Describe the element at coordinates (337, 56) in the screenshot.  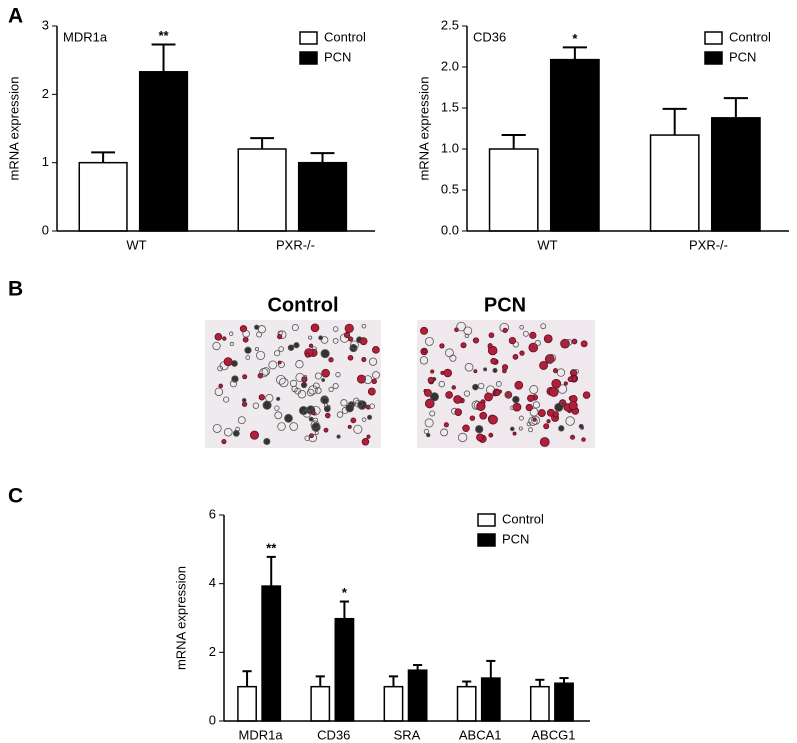
I see `legend-label: PCN` at that location.